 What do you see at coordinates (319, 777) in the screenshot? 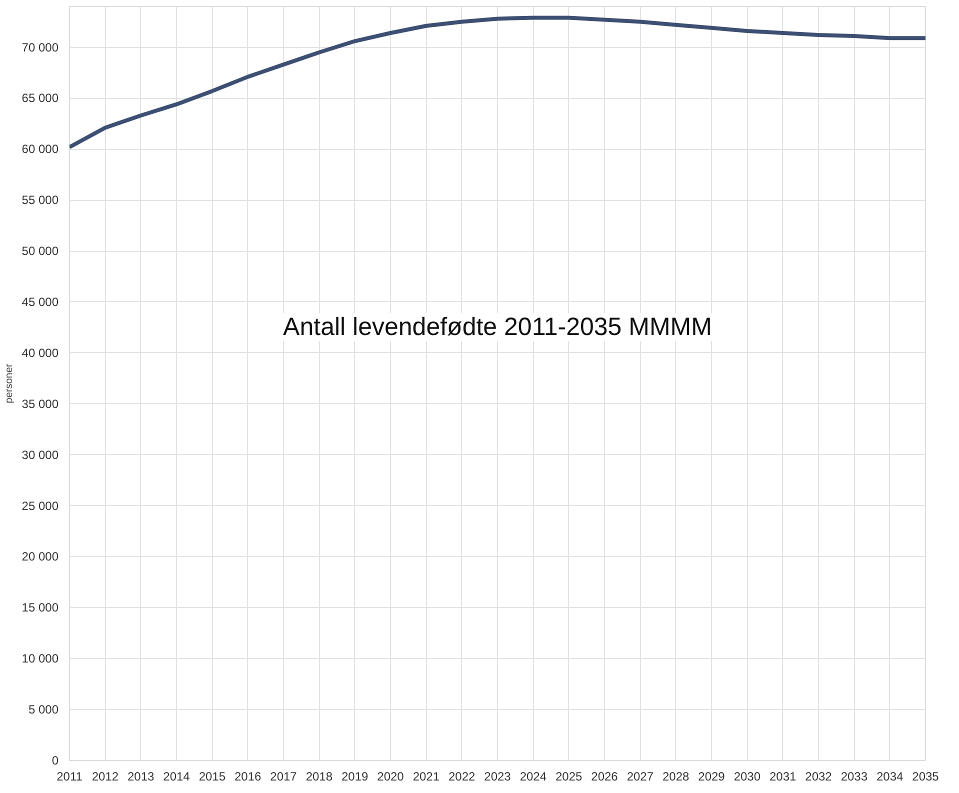
I see `x-tick-label: 2018` at bounding box center [319, 777].